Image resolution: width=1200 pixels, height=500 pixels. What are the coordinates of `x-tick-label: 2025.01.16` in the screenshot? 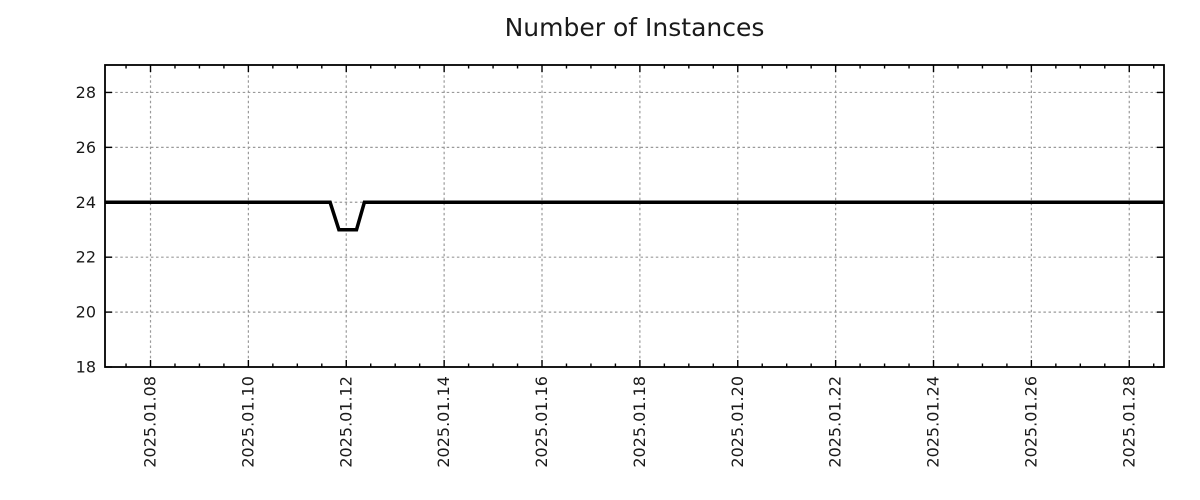 It's located at (541, 422).